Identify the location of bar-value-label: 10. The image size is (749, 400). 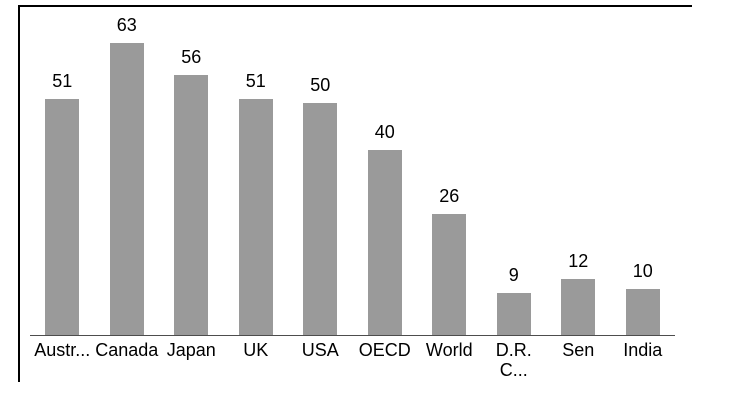
(642, 271).